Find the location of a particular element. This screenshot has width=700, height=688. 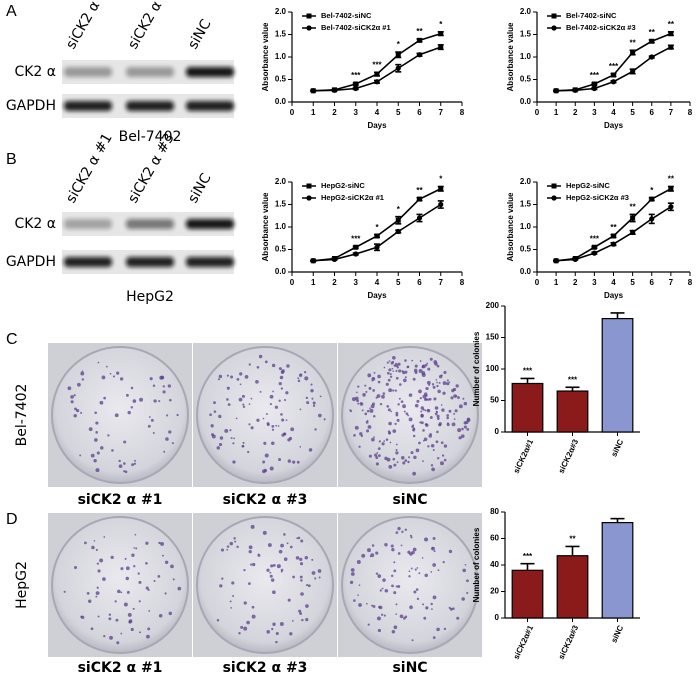

legend-label: HepG2-siCK2α #3 is located at coordinates (597, 197).